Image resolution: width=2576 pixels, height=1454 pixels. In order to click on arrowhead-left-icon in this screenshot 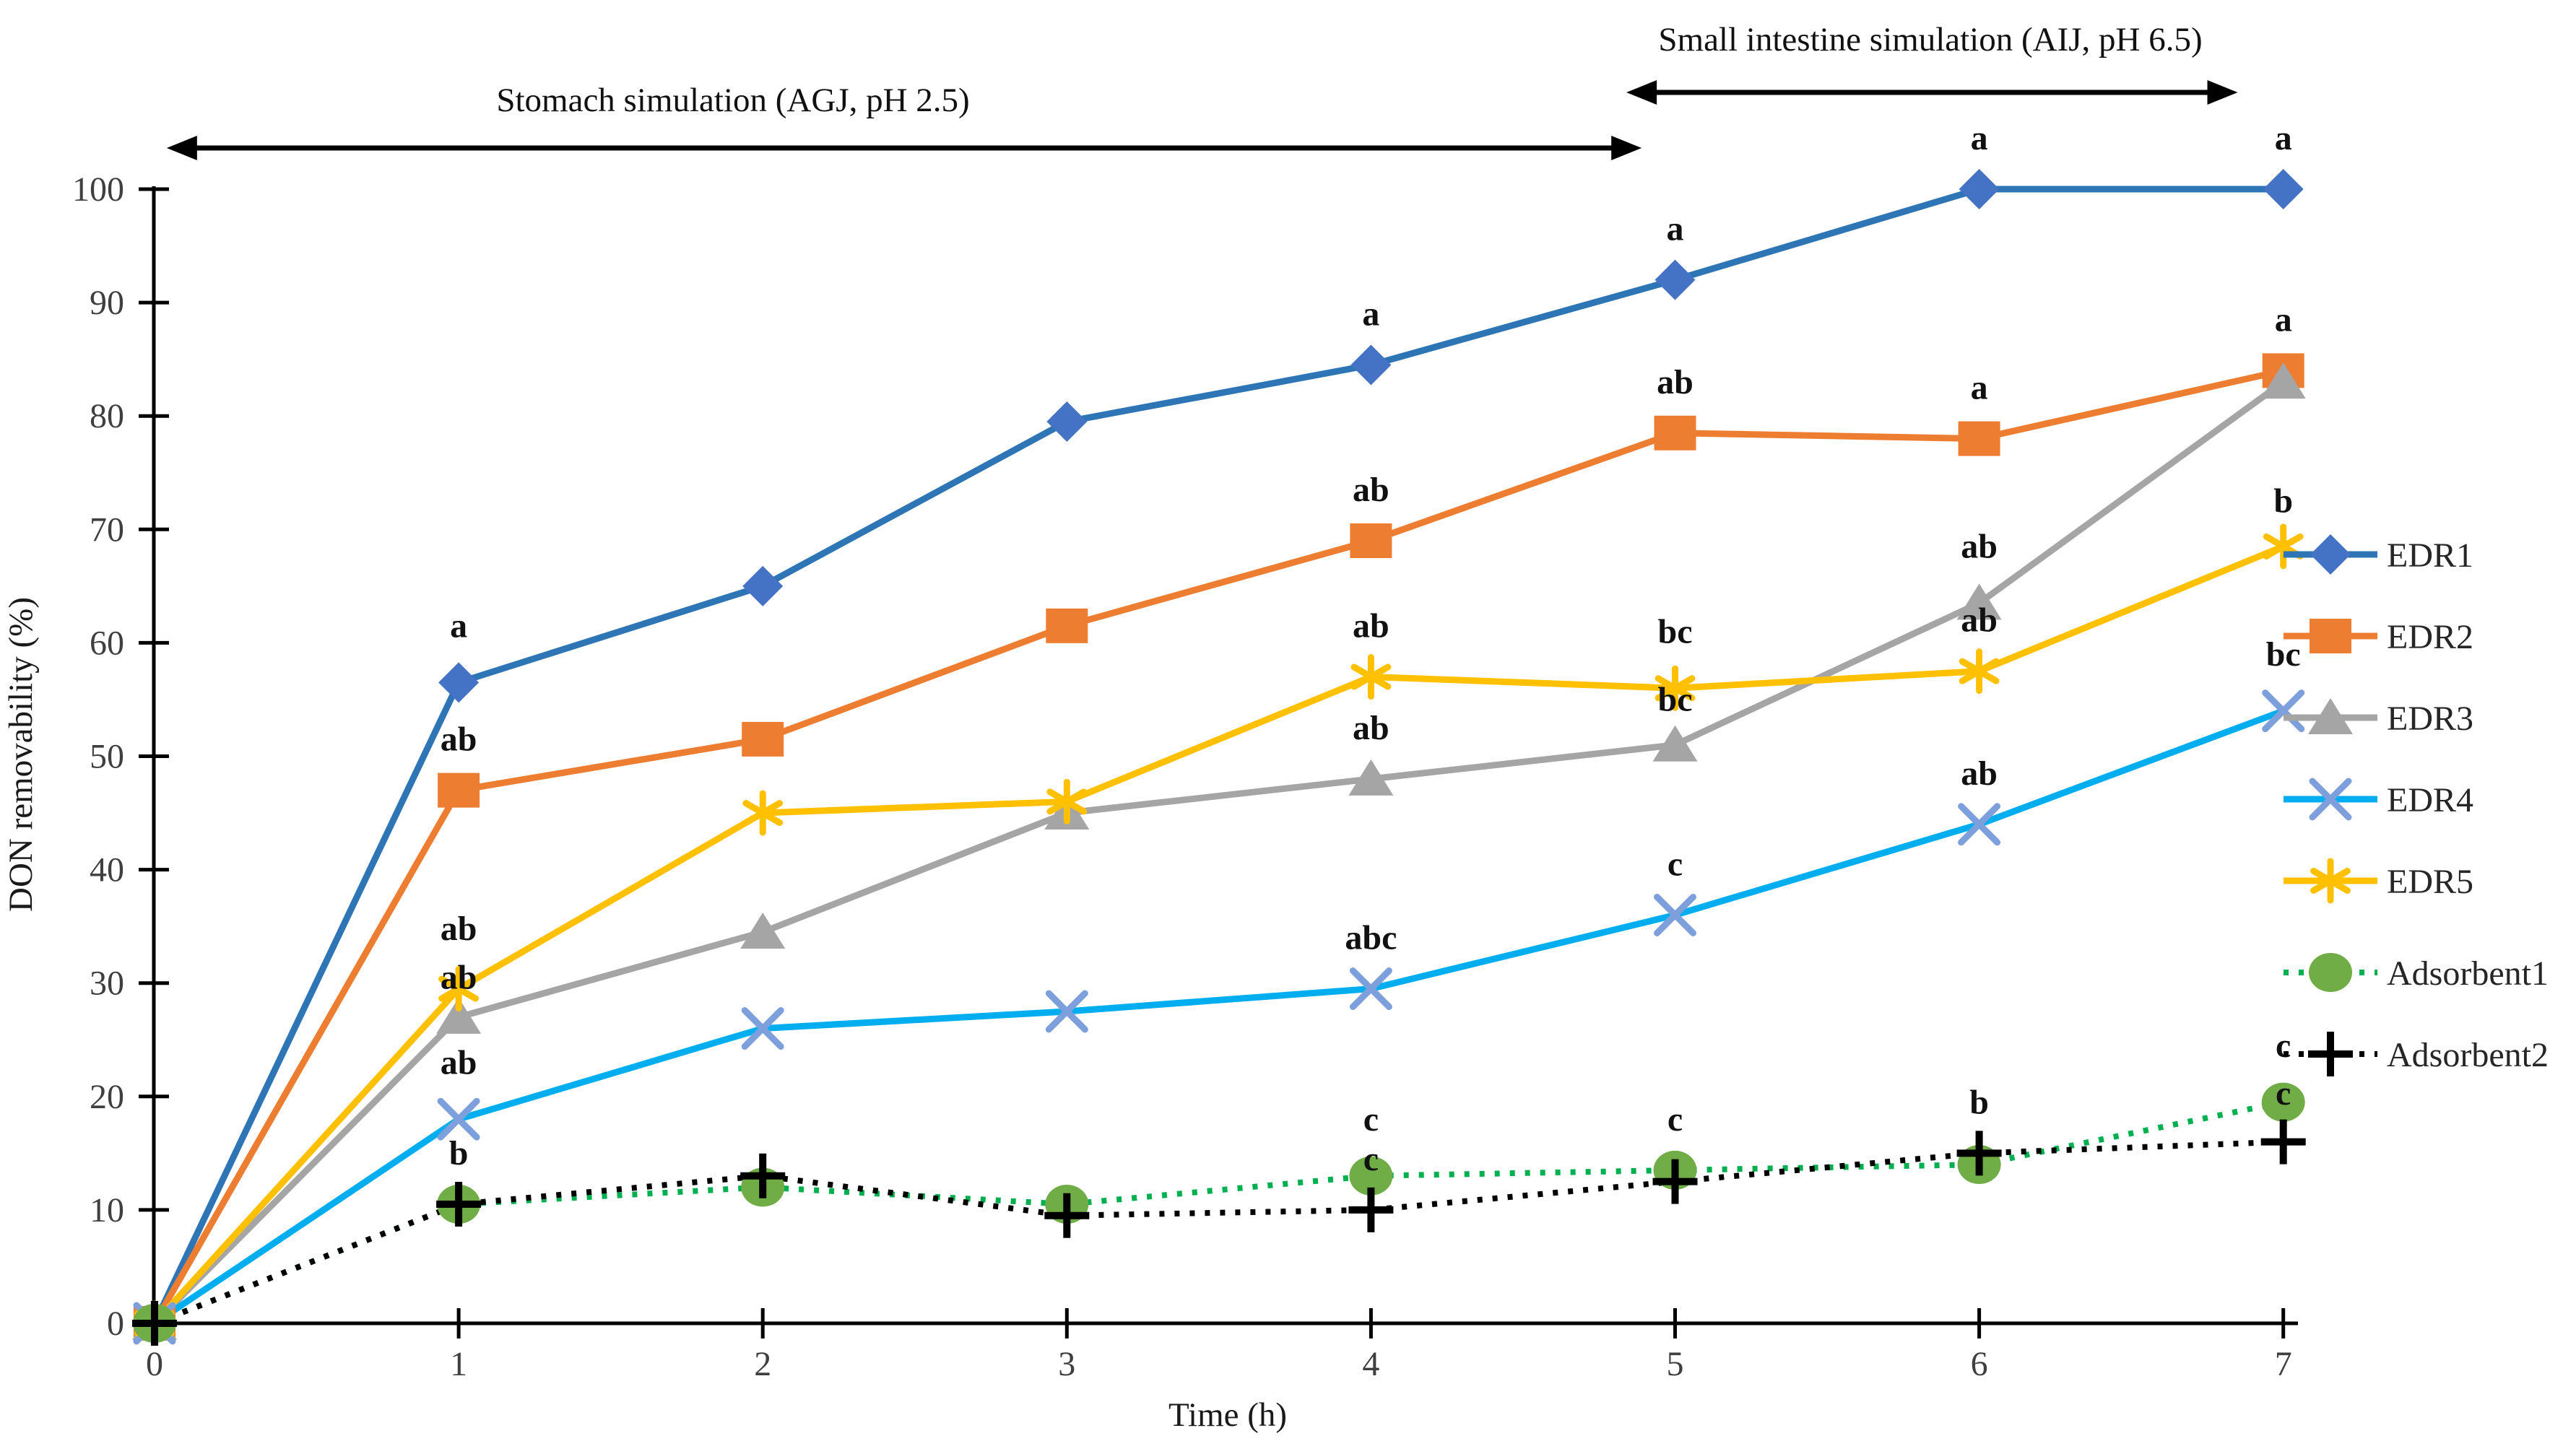, I will do `click(181, 148)`.